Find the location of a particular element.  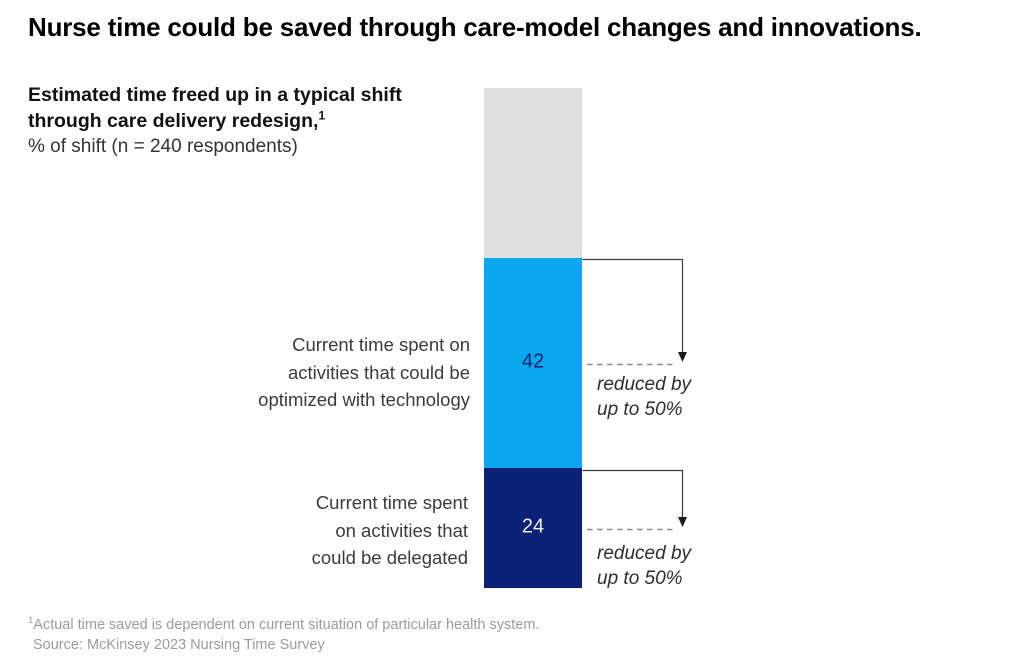

bracket-delegate is located at coordinates (634, 500).